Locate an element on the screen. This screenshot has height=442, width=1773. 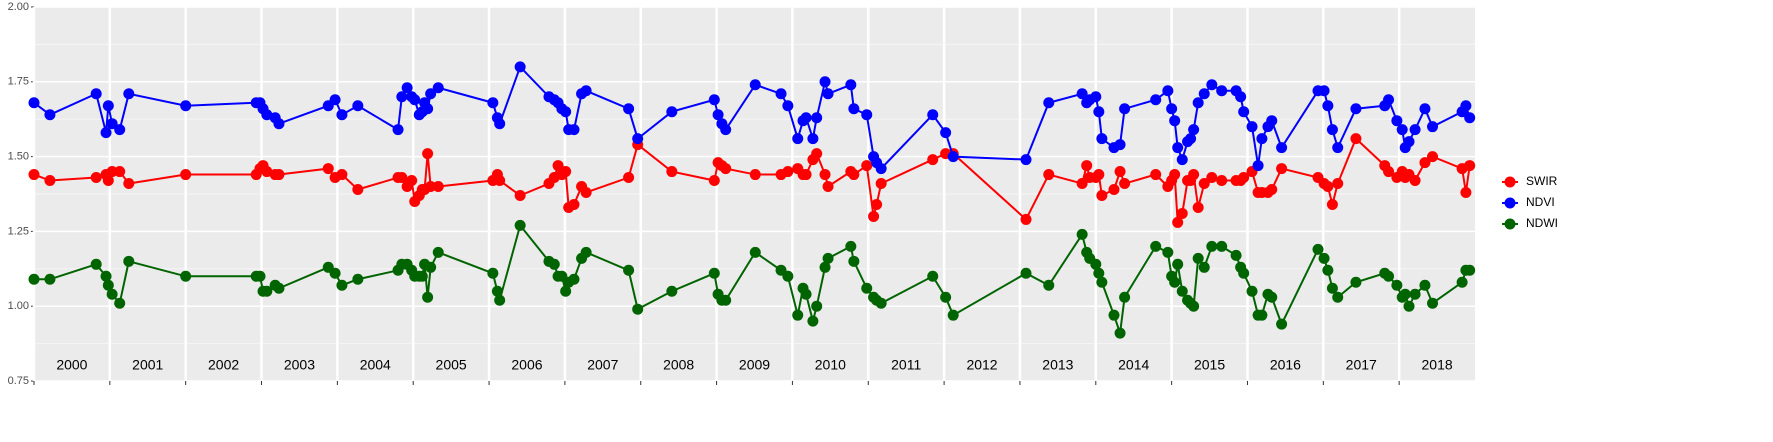
legend-label: NDWI is located at coordinates (1542, 223).